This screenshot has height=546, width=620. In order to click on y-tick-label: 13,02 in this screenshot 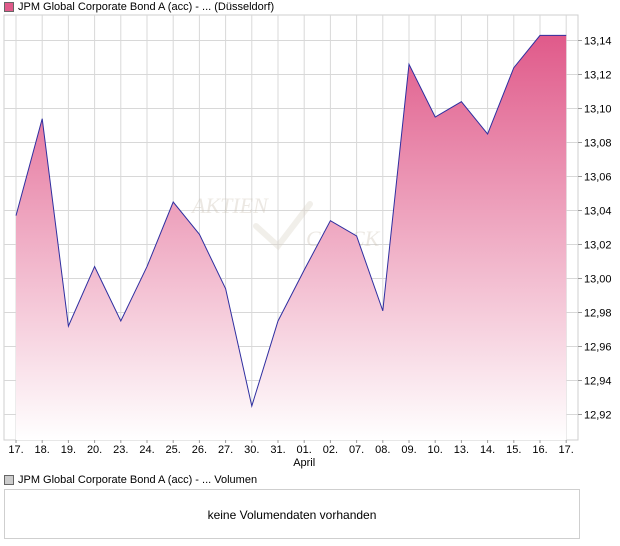, I will do `click(598, 246)`.